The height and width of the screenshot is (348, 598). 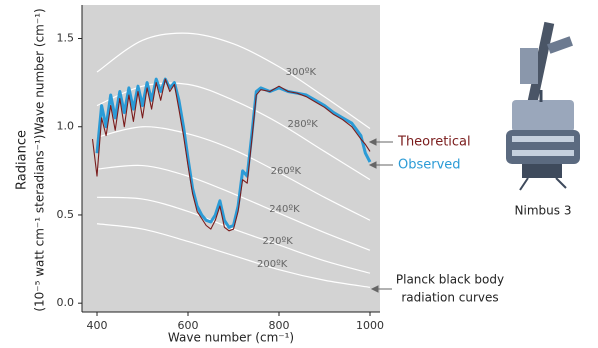 What do you see at coordinates (277, 241) in the screenshot?
I see `planck-label: 220ºK` at bounding box center [277, 241].